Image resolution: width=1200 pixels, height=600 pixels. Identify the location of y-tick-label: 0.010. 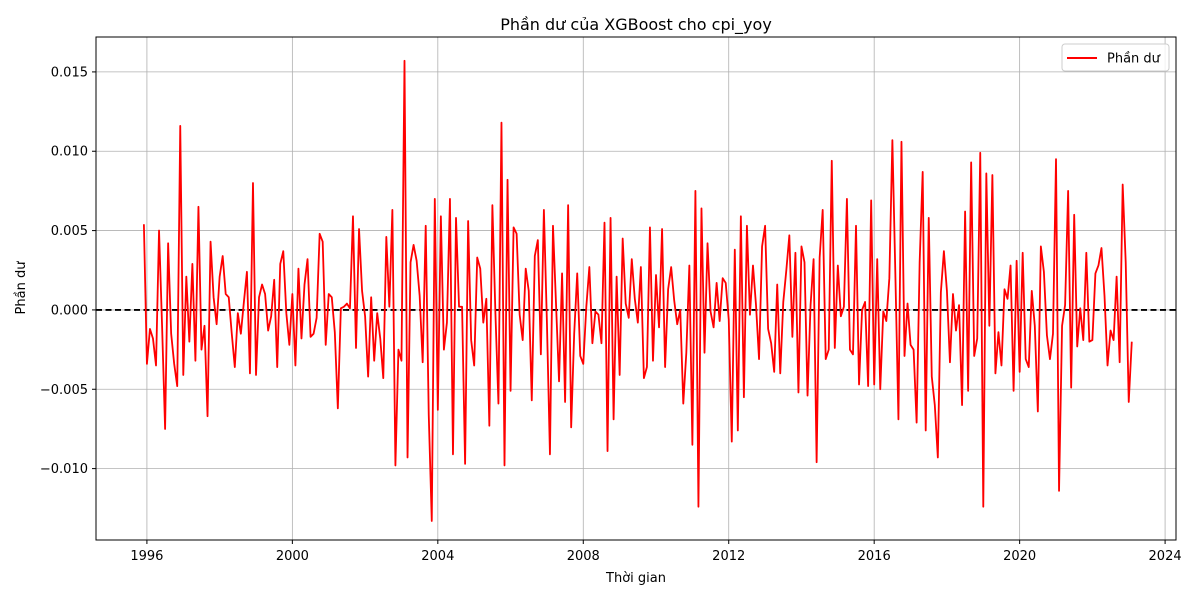
(69, 152).